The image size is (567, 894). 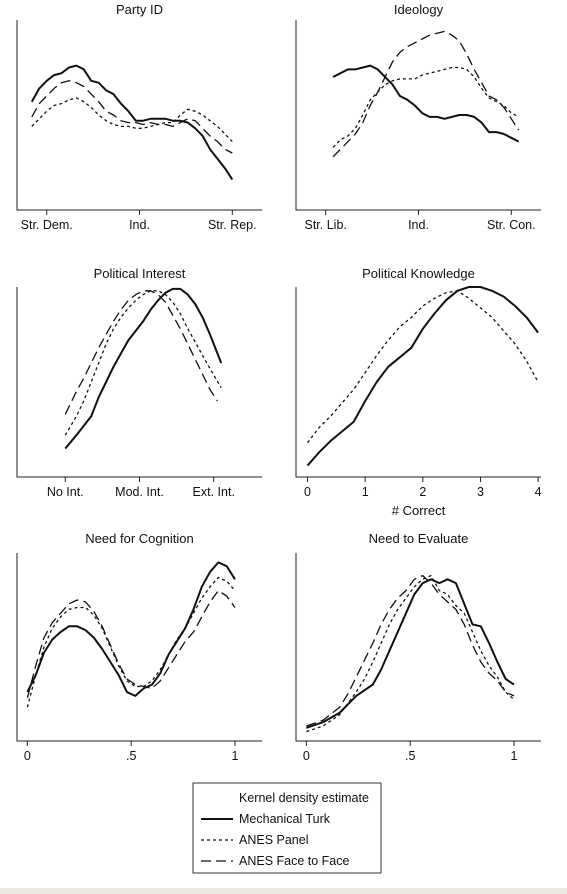 What do you see at coordinates (419, 9) in the screenshot?
I see `panel-title: Ideology` at bounding box center [419, 9].